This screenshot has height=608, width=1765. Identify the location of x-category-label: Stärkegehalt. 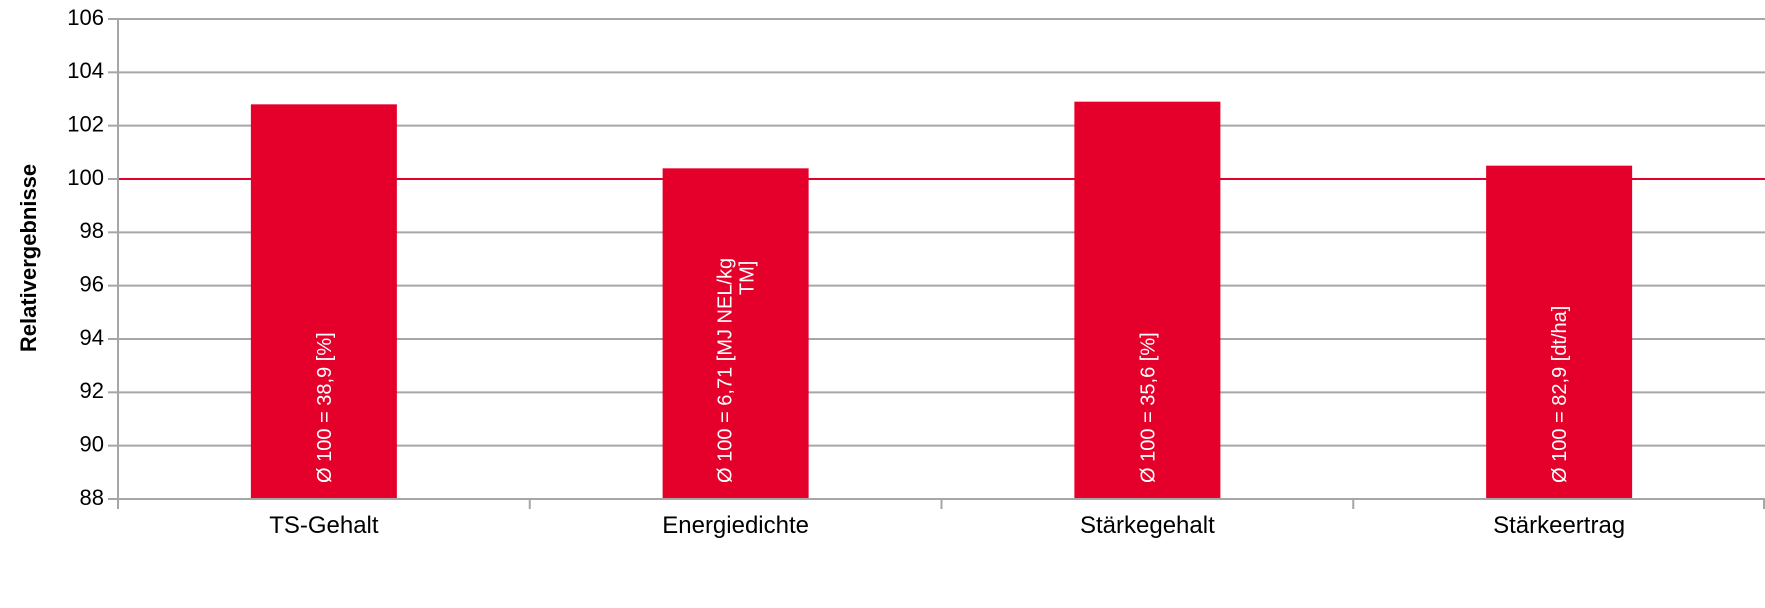
(1147, 525).